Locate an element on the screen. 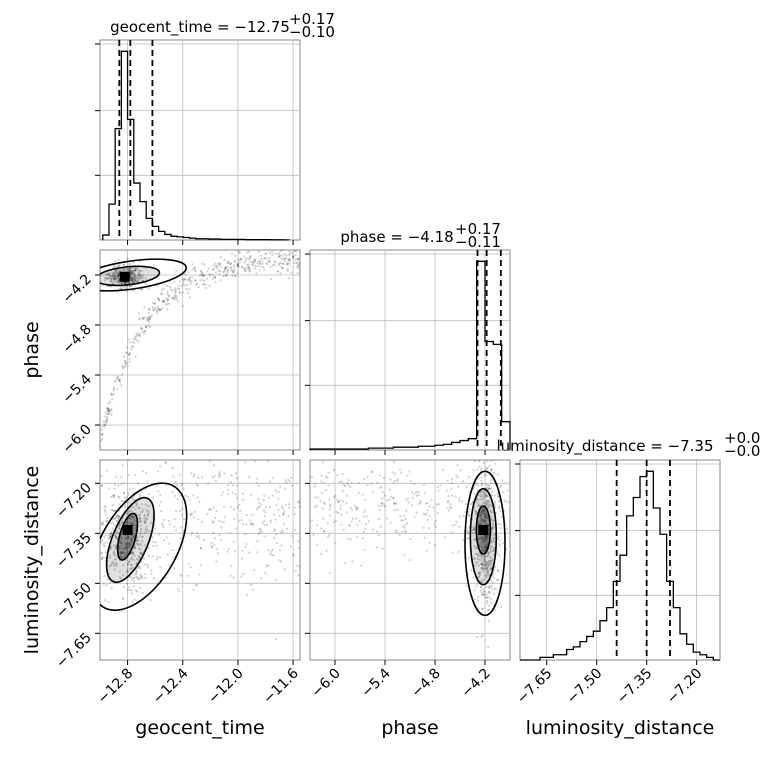 The height and width of the screenshot is (760, 760). geocent-time-err-plus: +0.17 is located at coordinates (312, 19).